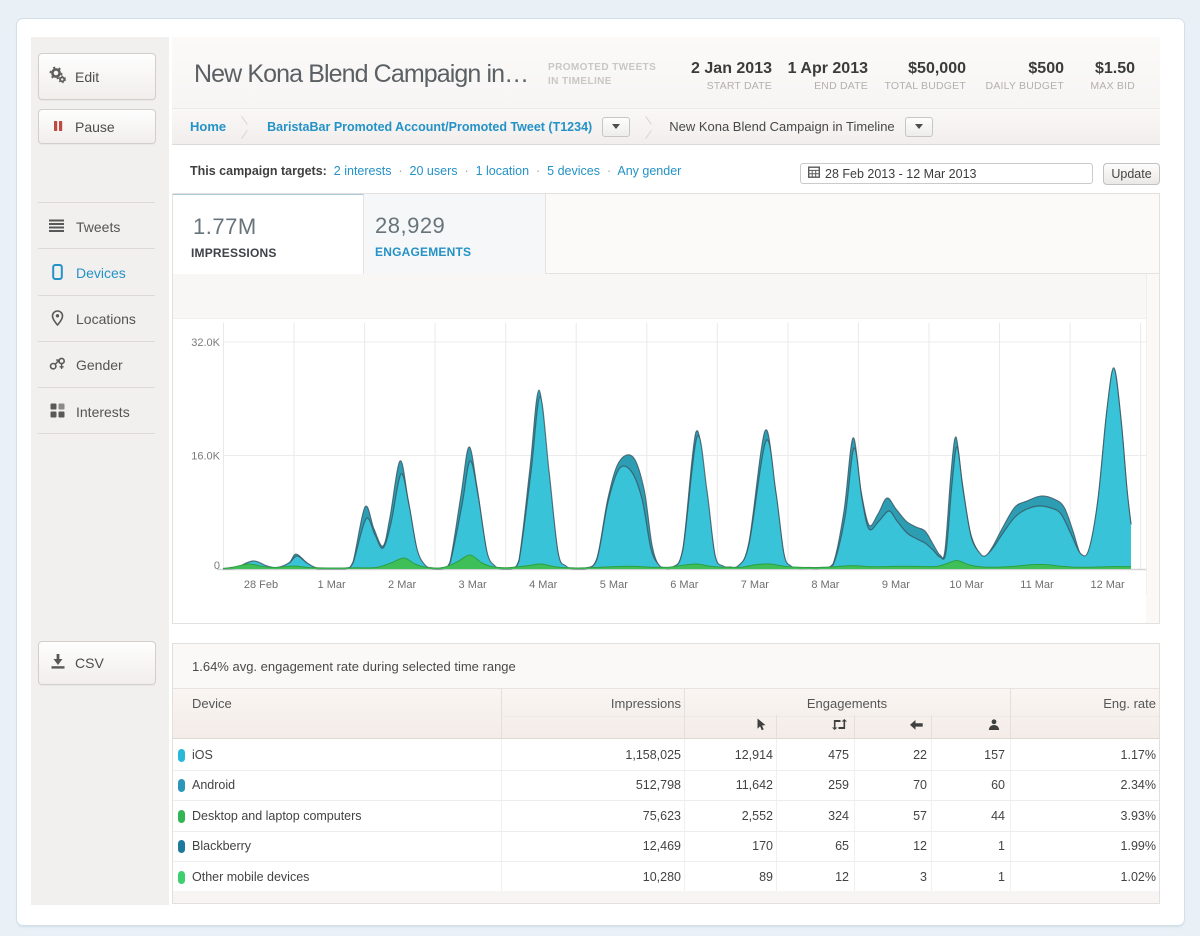 The width and height of the screenshot is (1200, 936). Describe the element at coordinates (205, 457) in the screenshot. I see `svg-text: 16.0K` at that location.